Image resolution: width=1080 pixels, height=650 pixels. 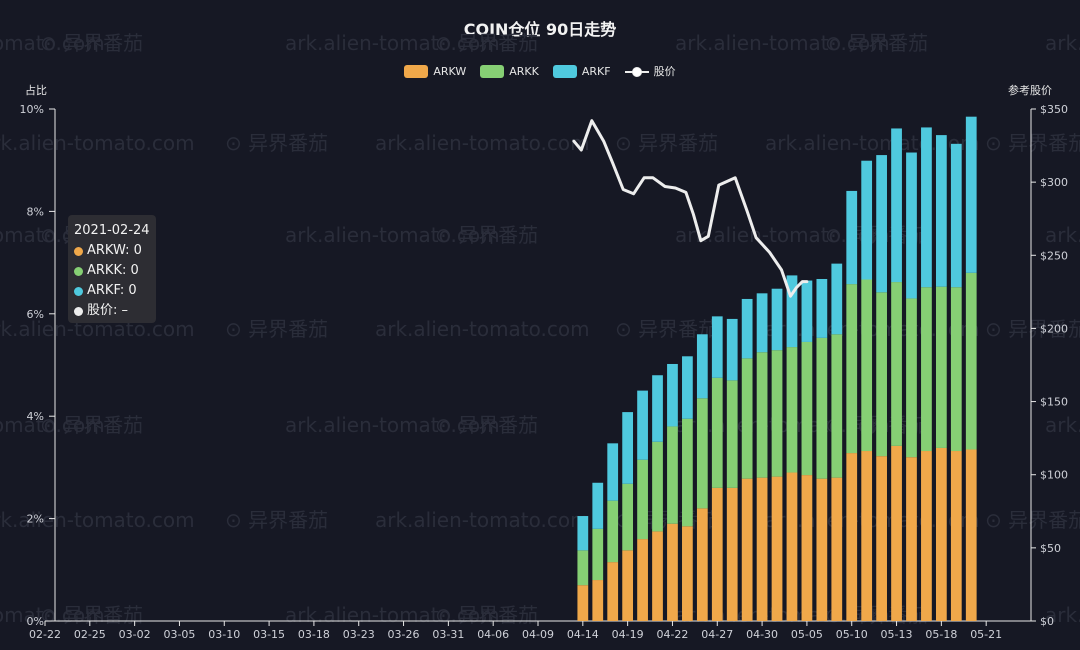 I want to click on tooltip-value-arkk: ARKK: 0, so click(x=113, y=270).